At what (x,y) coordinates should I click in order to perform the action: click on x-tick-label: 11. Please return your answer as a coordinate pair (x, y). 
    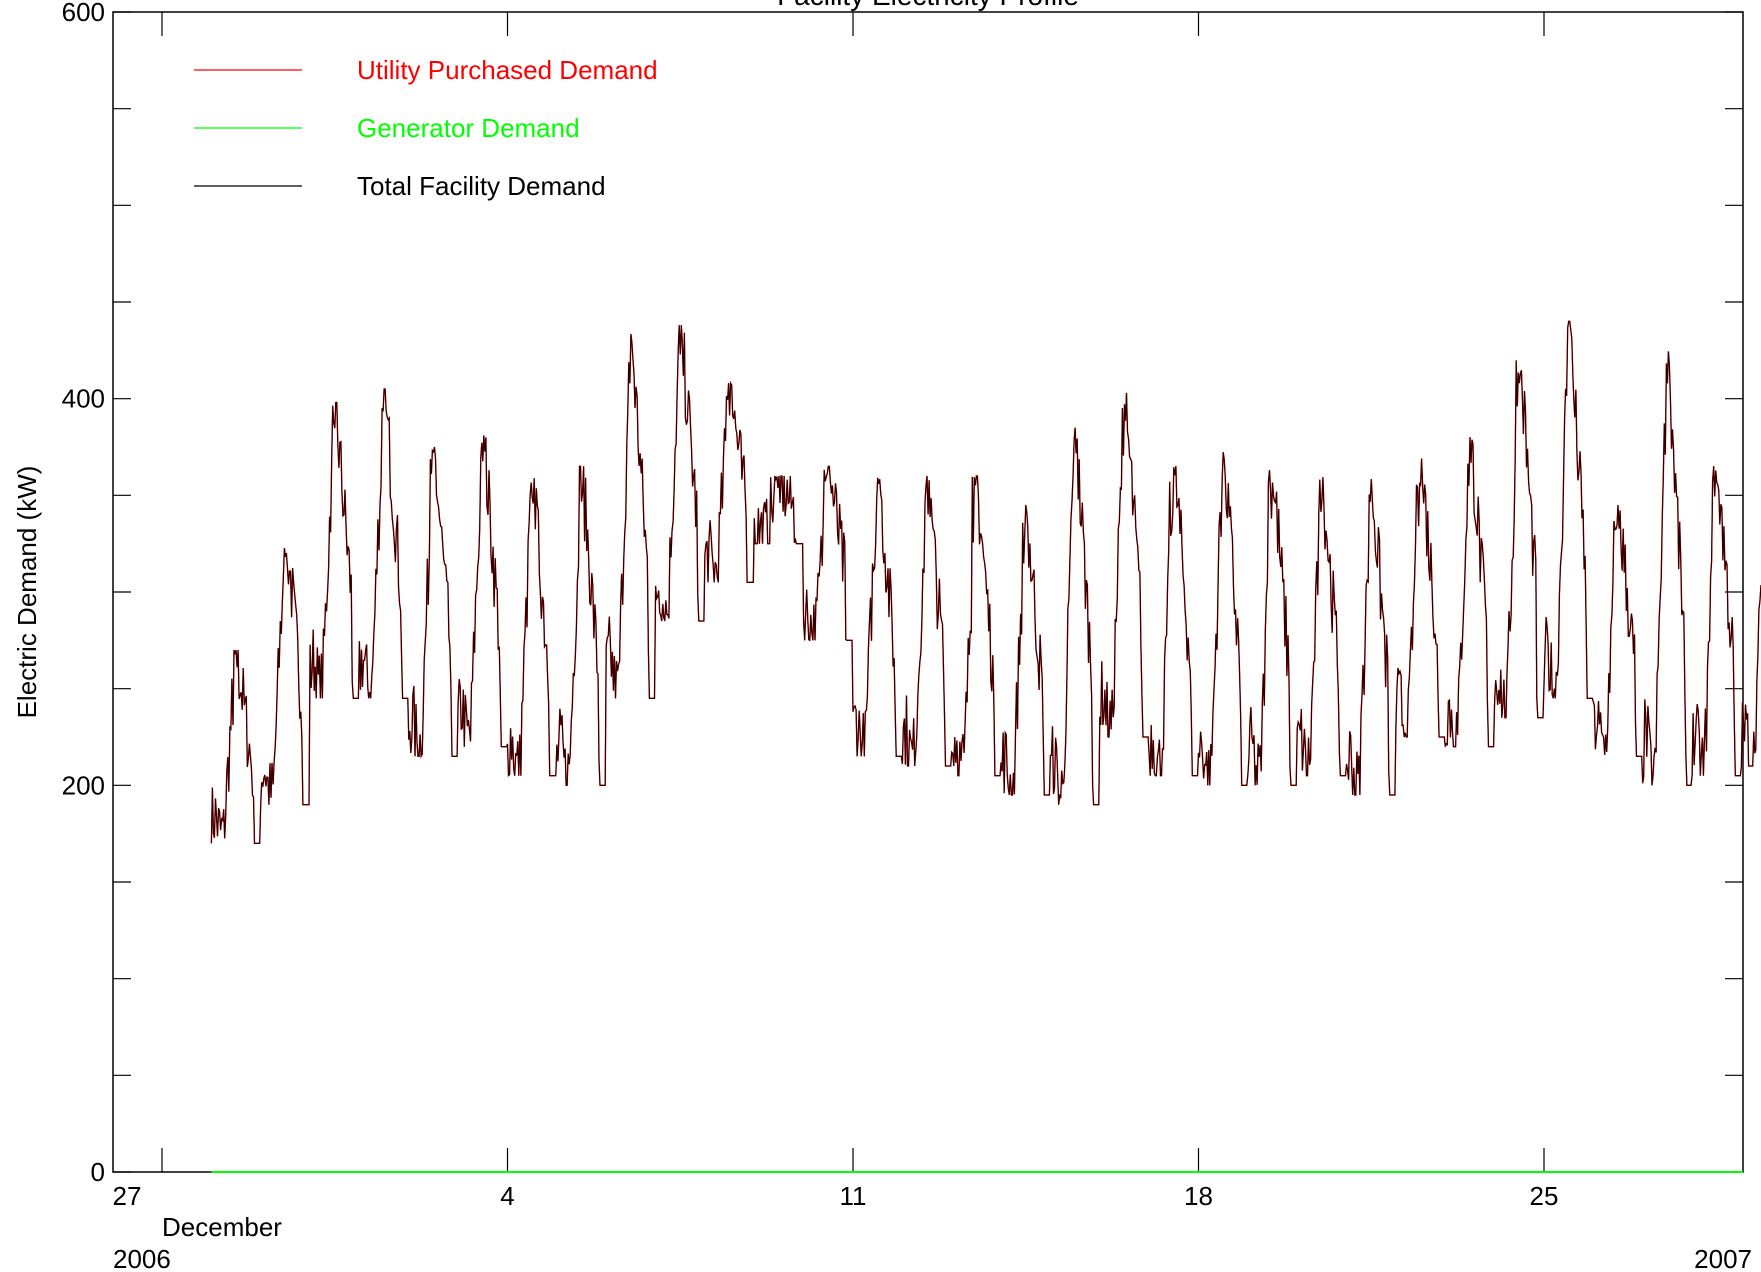
    Looking at the image, I should click on (853, 1196).